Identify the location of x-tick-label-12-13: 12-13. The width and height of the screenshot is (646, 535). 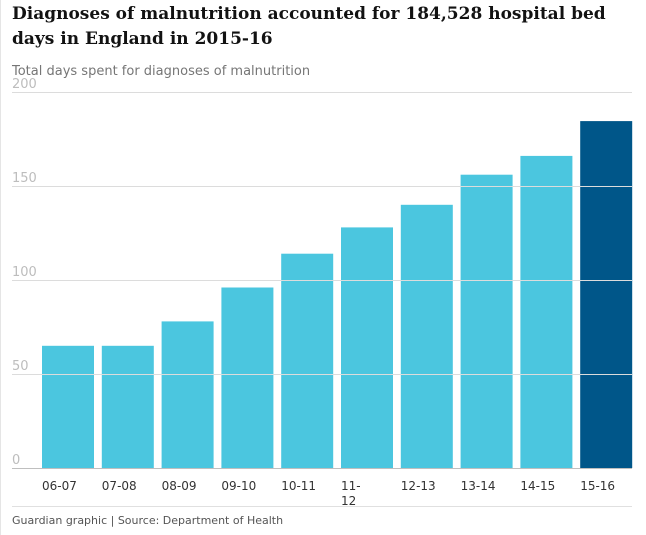
(418, 486).